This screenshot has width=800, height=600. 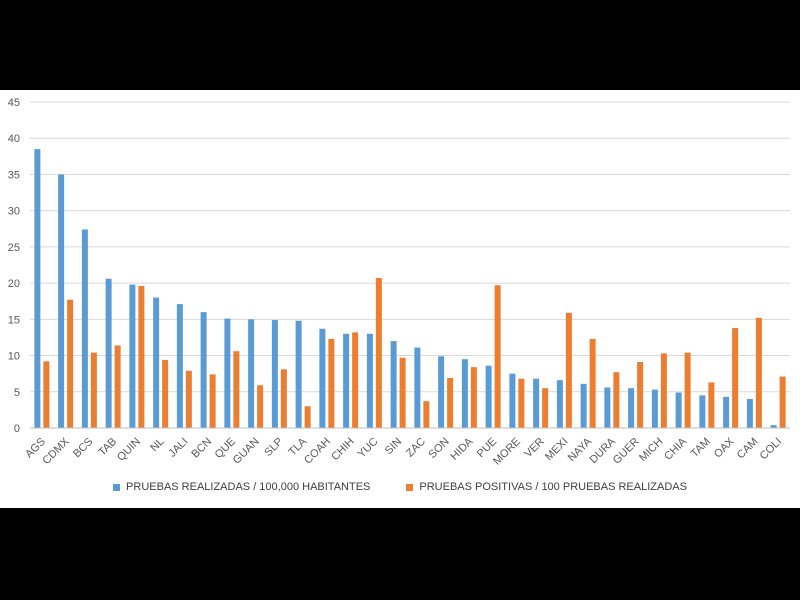 What do you see at coordinates (441, 392) in the screenshot?
I see `bar-pruebas-realizadas-son` at bounding box center [441, 392].